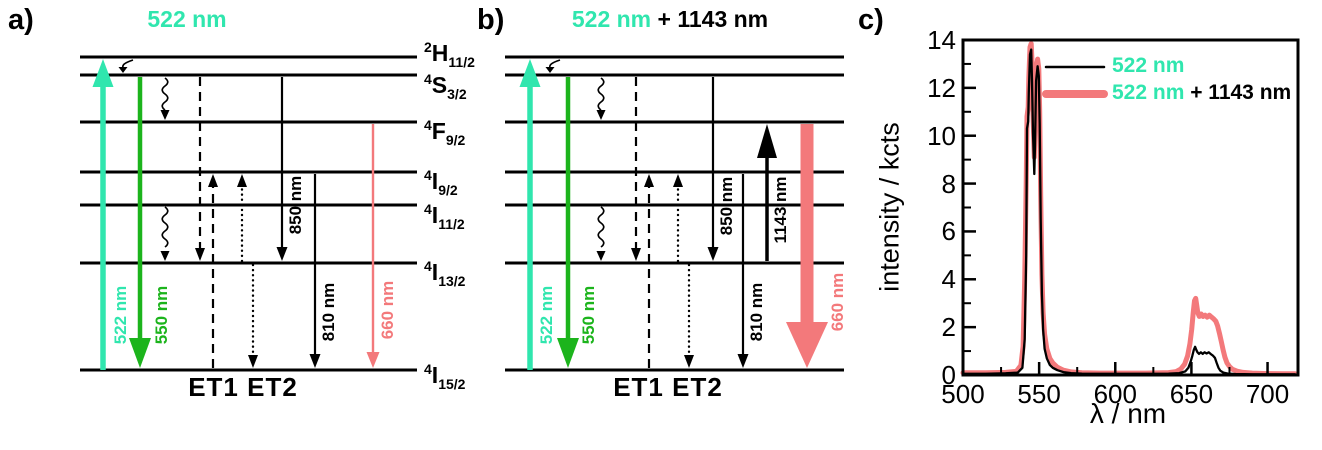 This screenshot has width=1322, height=450. Describe the element at coordinates (328, 312) in the screenshot. I see `panel-a-810nm-emission-arrow-label: 810 nm` at that location.